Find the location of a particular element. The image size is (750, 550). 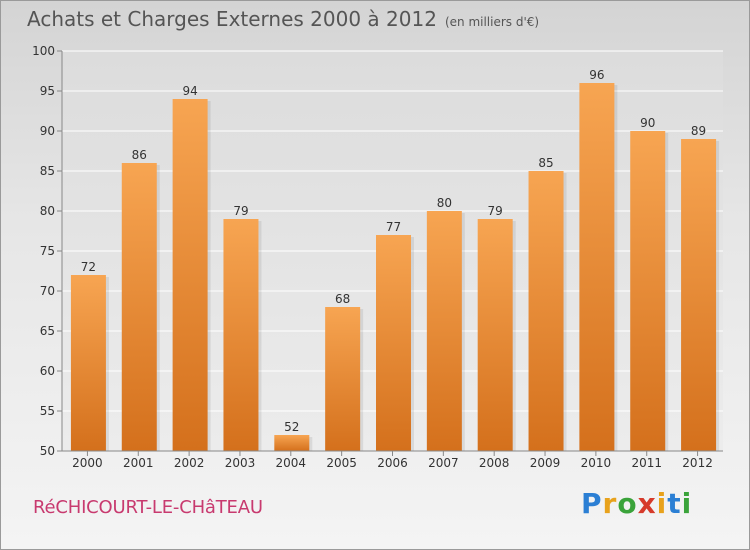

bar-value-label: 90 is located at coordinates (647, 123).